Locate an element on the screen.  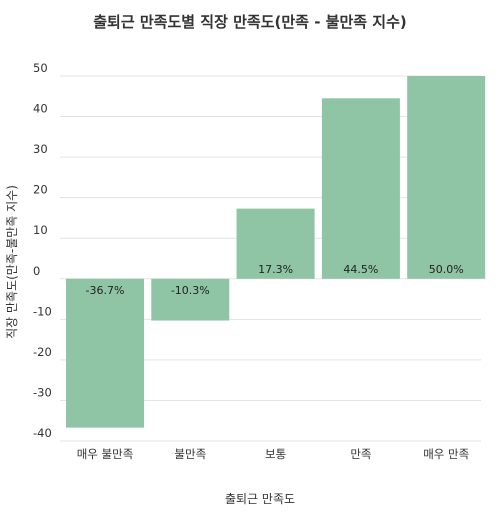
y-tick-label: 30 is located at coordinates (40, 149).